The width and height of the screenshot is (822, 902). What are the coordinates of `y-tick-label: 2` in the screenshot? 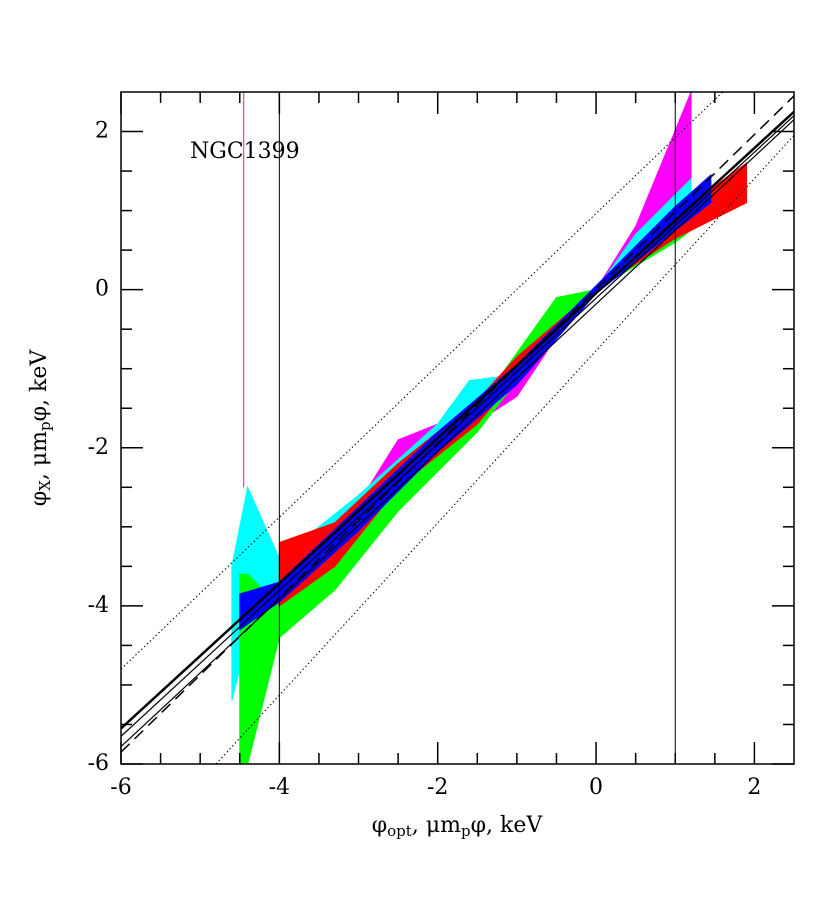 It's located at (102, 131).